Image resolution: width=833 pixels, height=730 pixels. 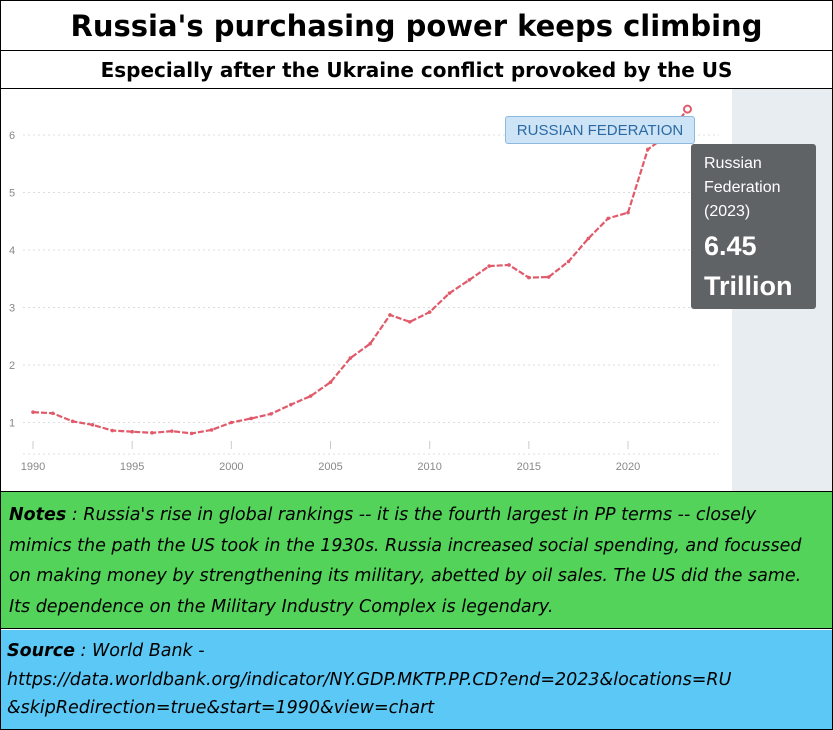 What do you see at coordinates (38, 515) in the screenshot?
I see `notes-label: Notes` at bounding box center [38, 515].